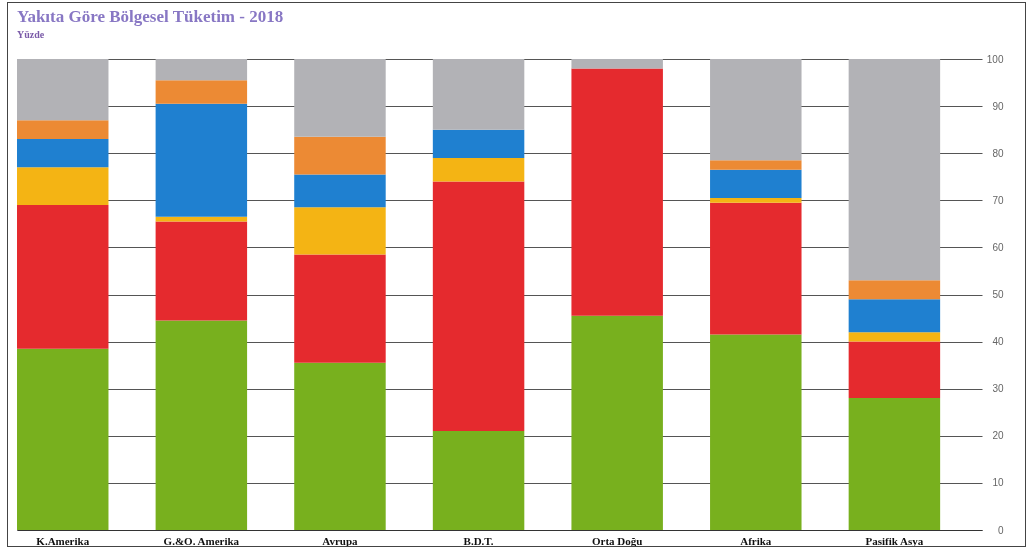 The image size is (1027, 550). I want to click on x-tick-label: G.&O. Amerika, so click(201, 540).